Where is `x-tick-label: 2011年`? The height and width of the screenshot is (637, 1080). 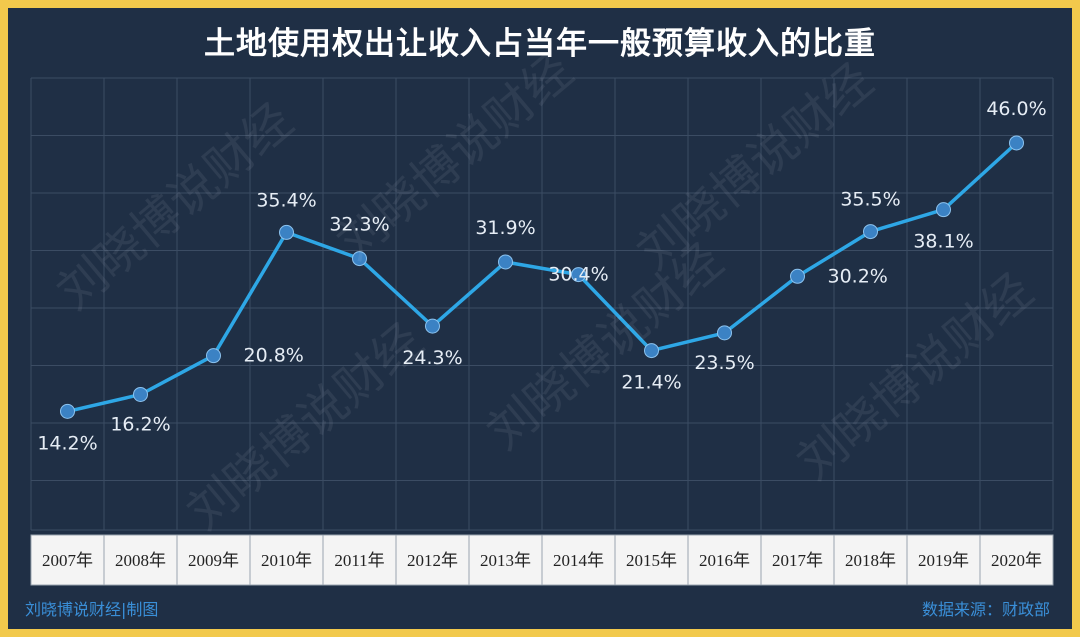 x-tick-label: 2011年 is located at coordinates (359, 560).